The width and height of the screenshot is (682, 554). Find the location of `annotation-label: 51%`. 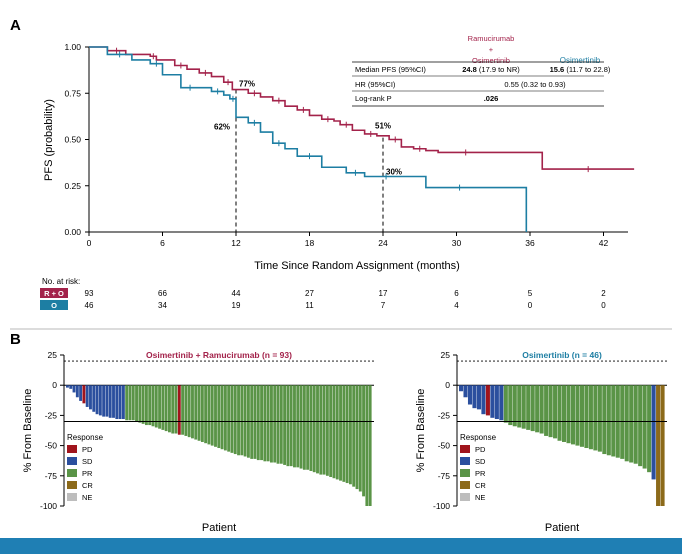

annotation-label: 51% is located at coordinates (383, 126).